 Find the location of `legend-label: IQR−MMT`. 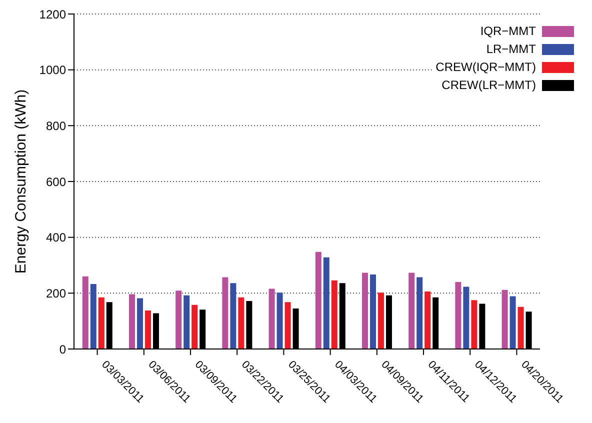

legend-label: IQR−MMT is located at coordinates (508, 31).